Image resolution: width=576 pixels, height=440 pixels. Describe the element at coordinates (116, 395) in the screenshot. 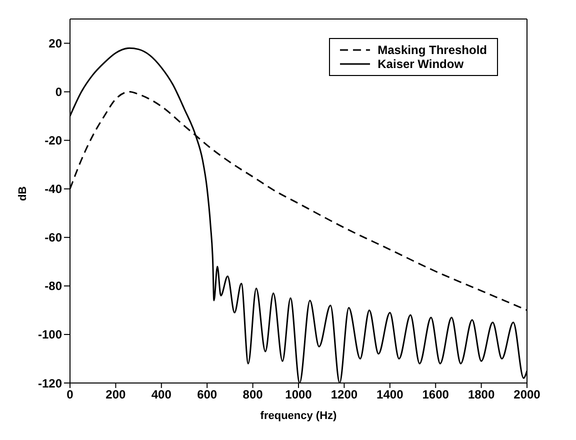

I see `x-tick-label: 200` at that location.